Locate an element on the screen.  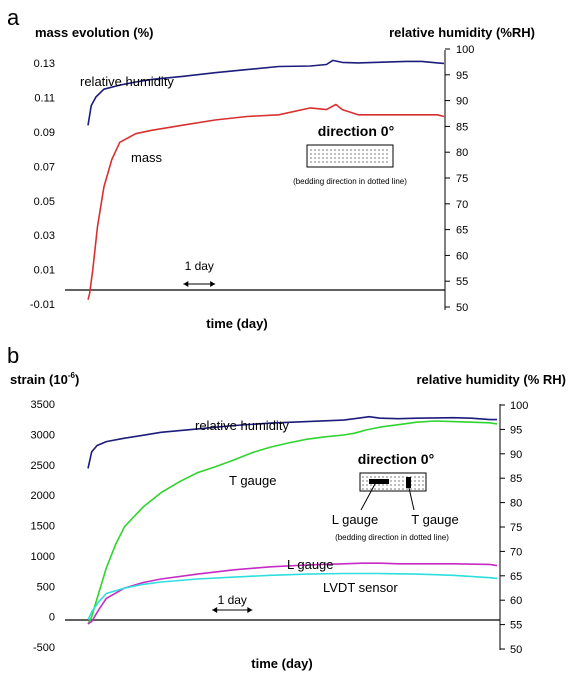
inset-l-gauge-label-b: L gauge is located at coordinates (355, 519).